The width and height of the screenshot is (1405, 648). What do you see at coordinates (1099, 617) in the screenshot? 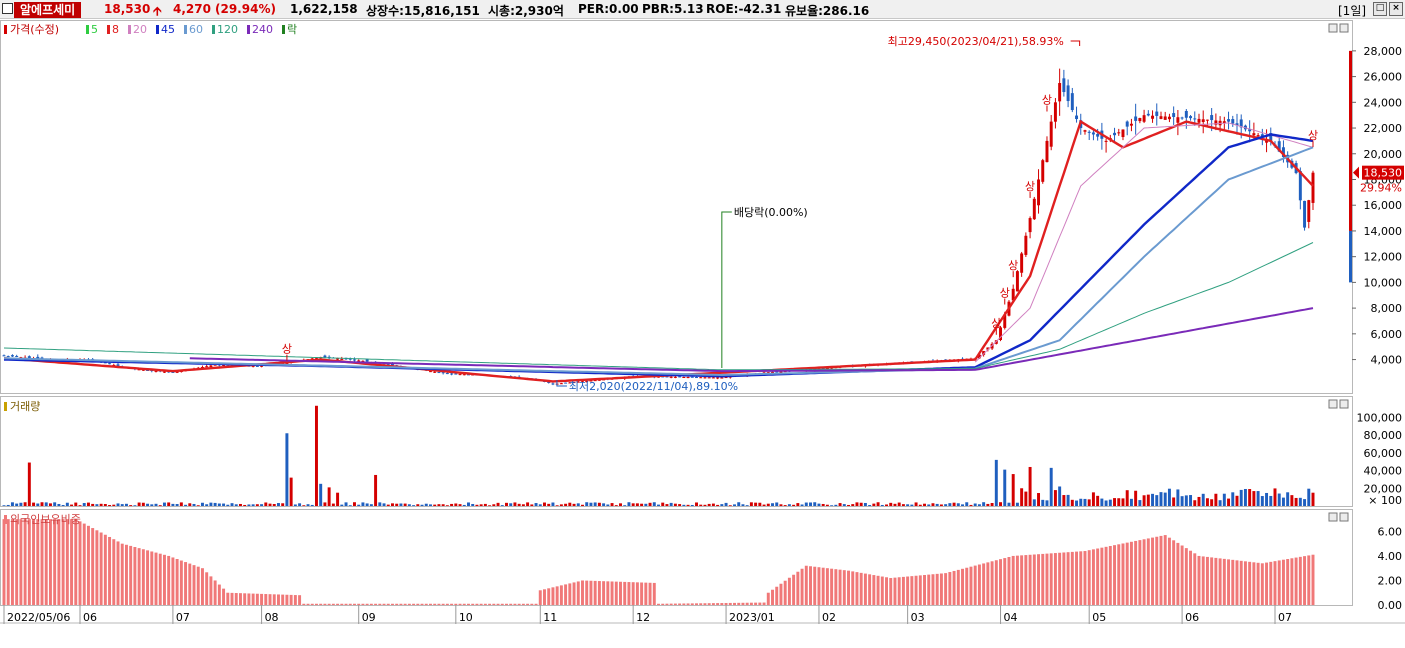
I see `x-tick-label: 05` at bounding box center [1099, 617].